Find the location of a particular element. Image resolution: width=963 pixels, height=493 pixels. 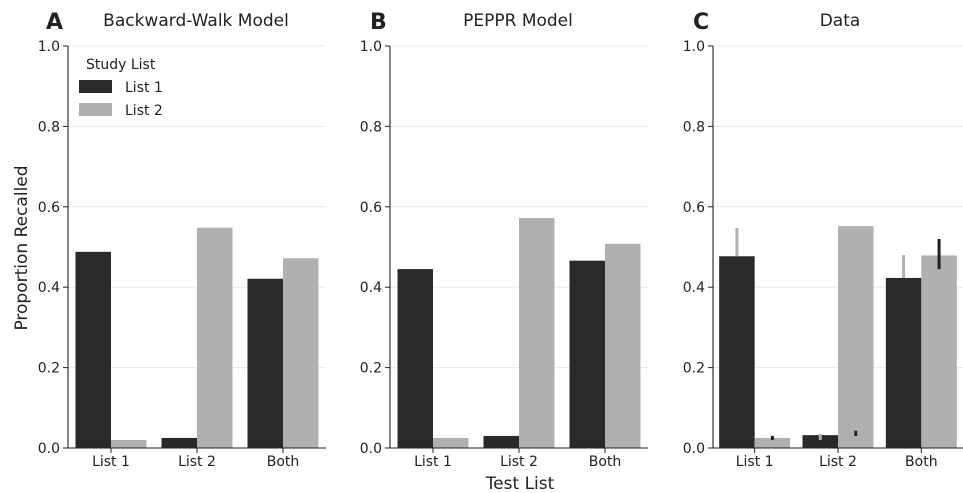

panel-title: PEPPR Model is located at coordinates (518, 21).